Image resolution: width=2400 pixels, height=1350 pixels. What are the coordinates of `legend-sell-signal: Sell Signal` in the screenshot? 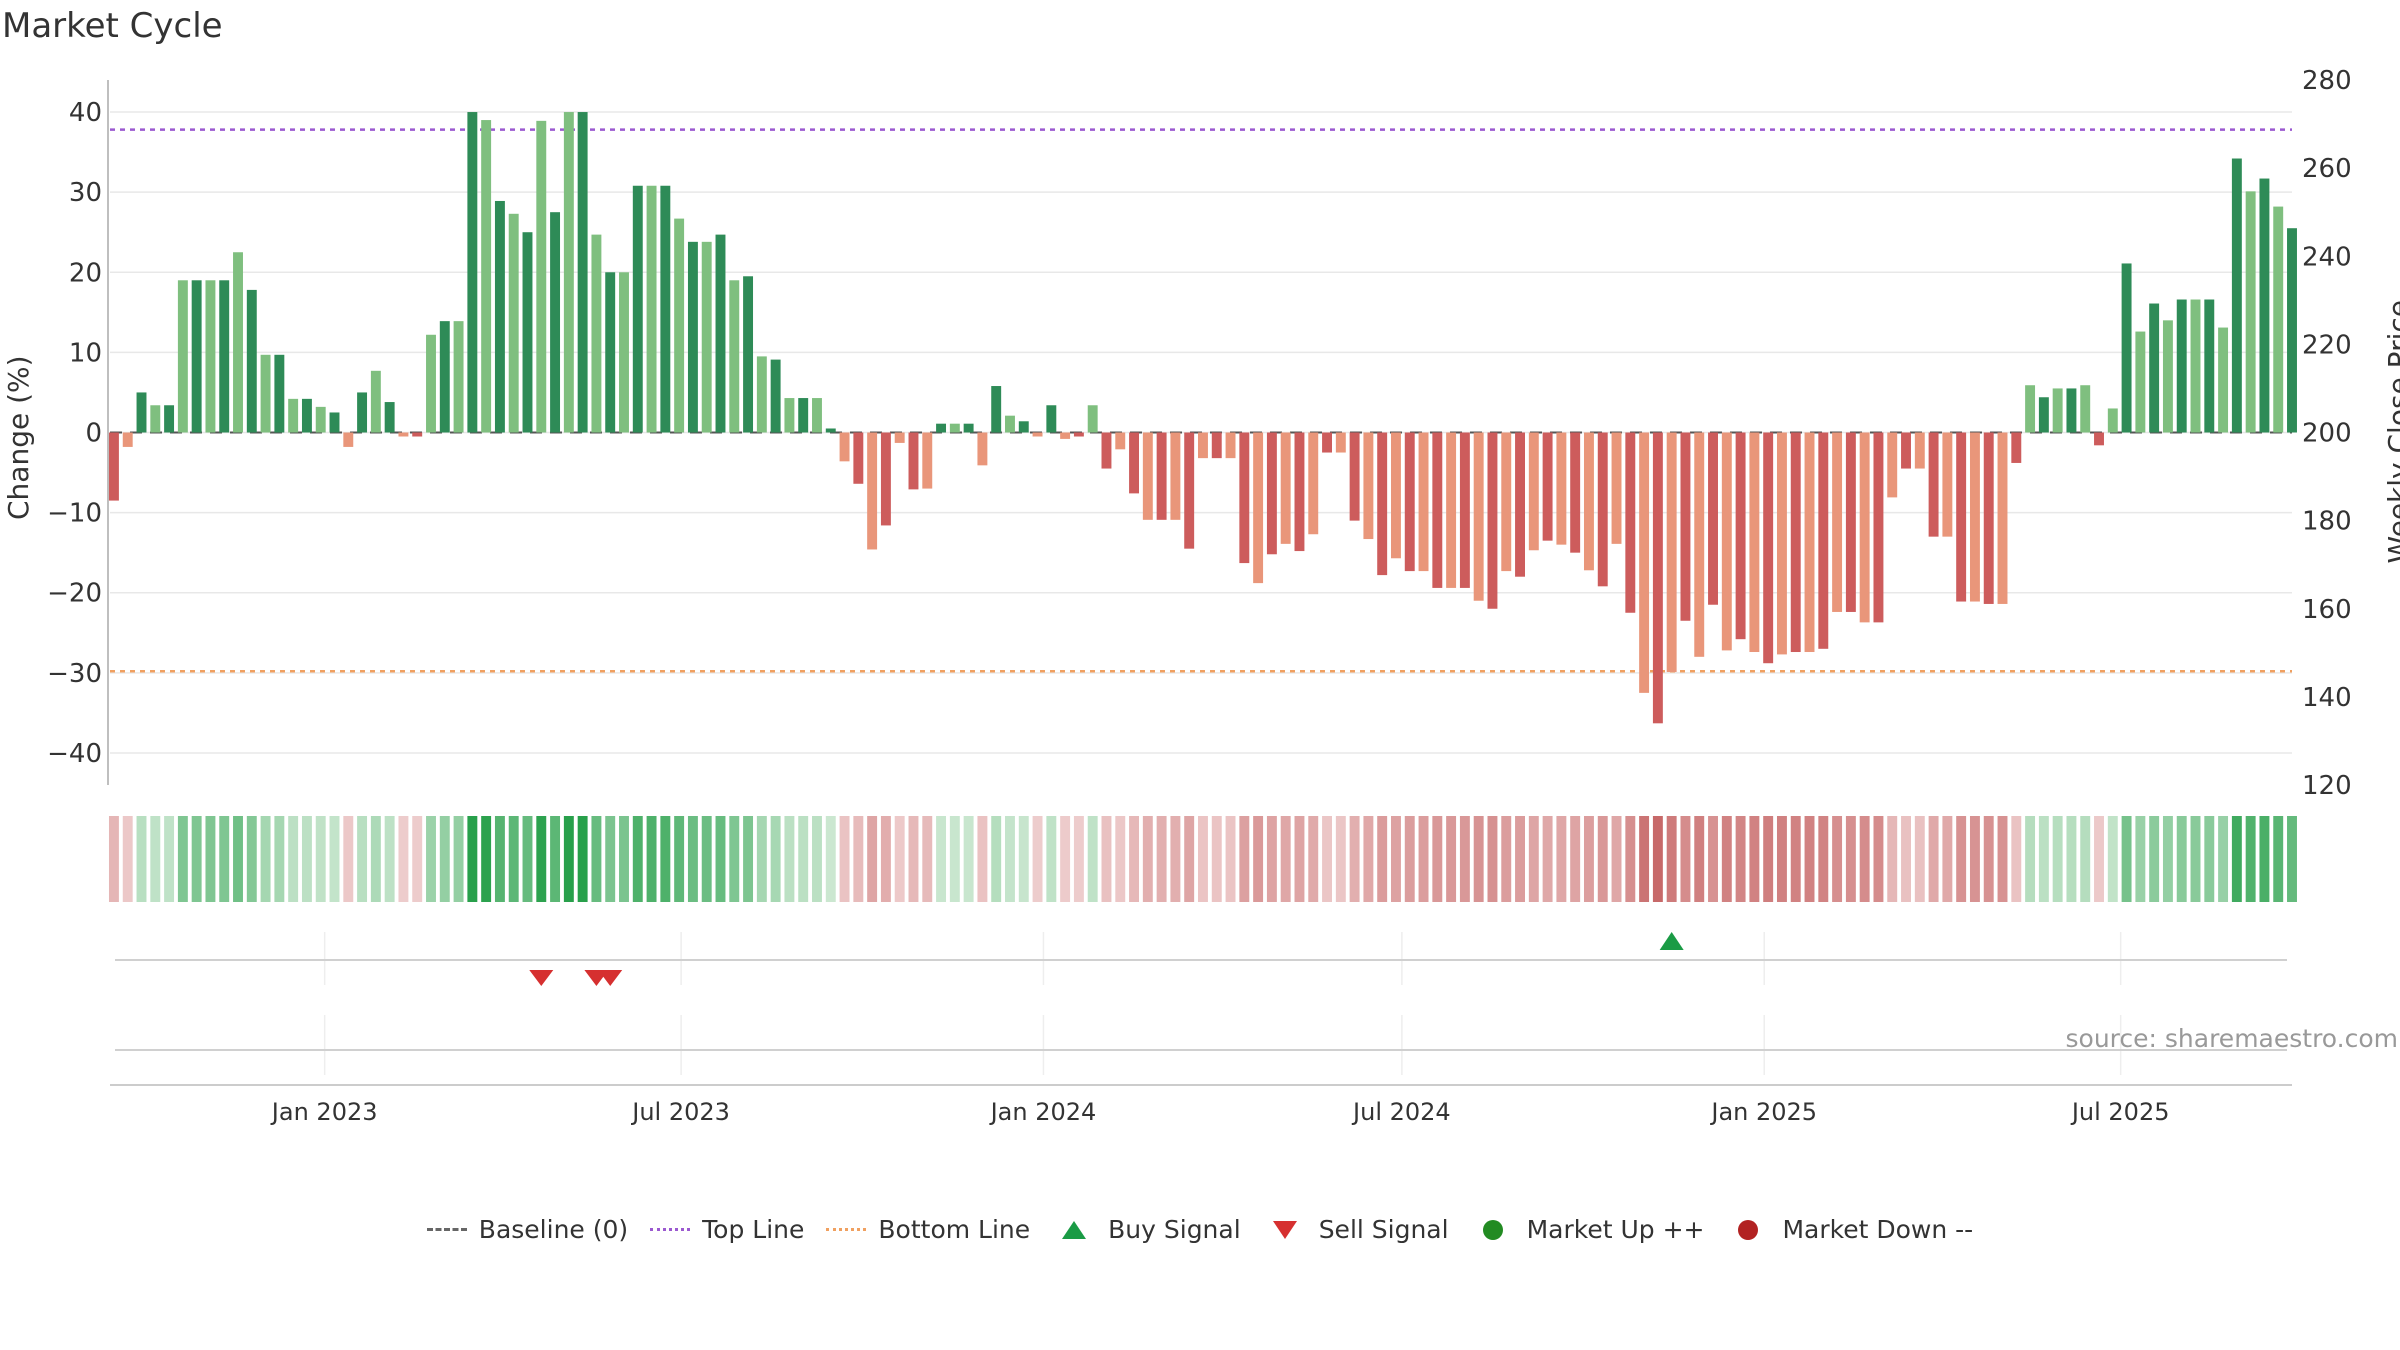 It's located at (1356, 1229).